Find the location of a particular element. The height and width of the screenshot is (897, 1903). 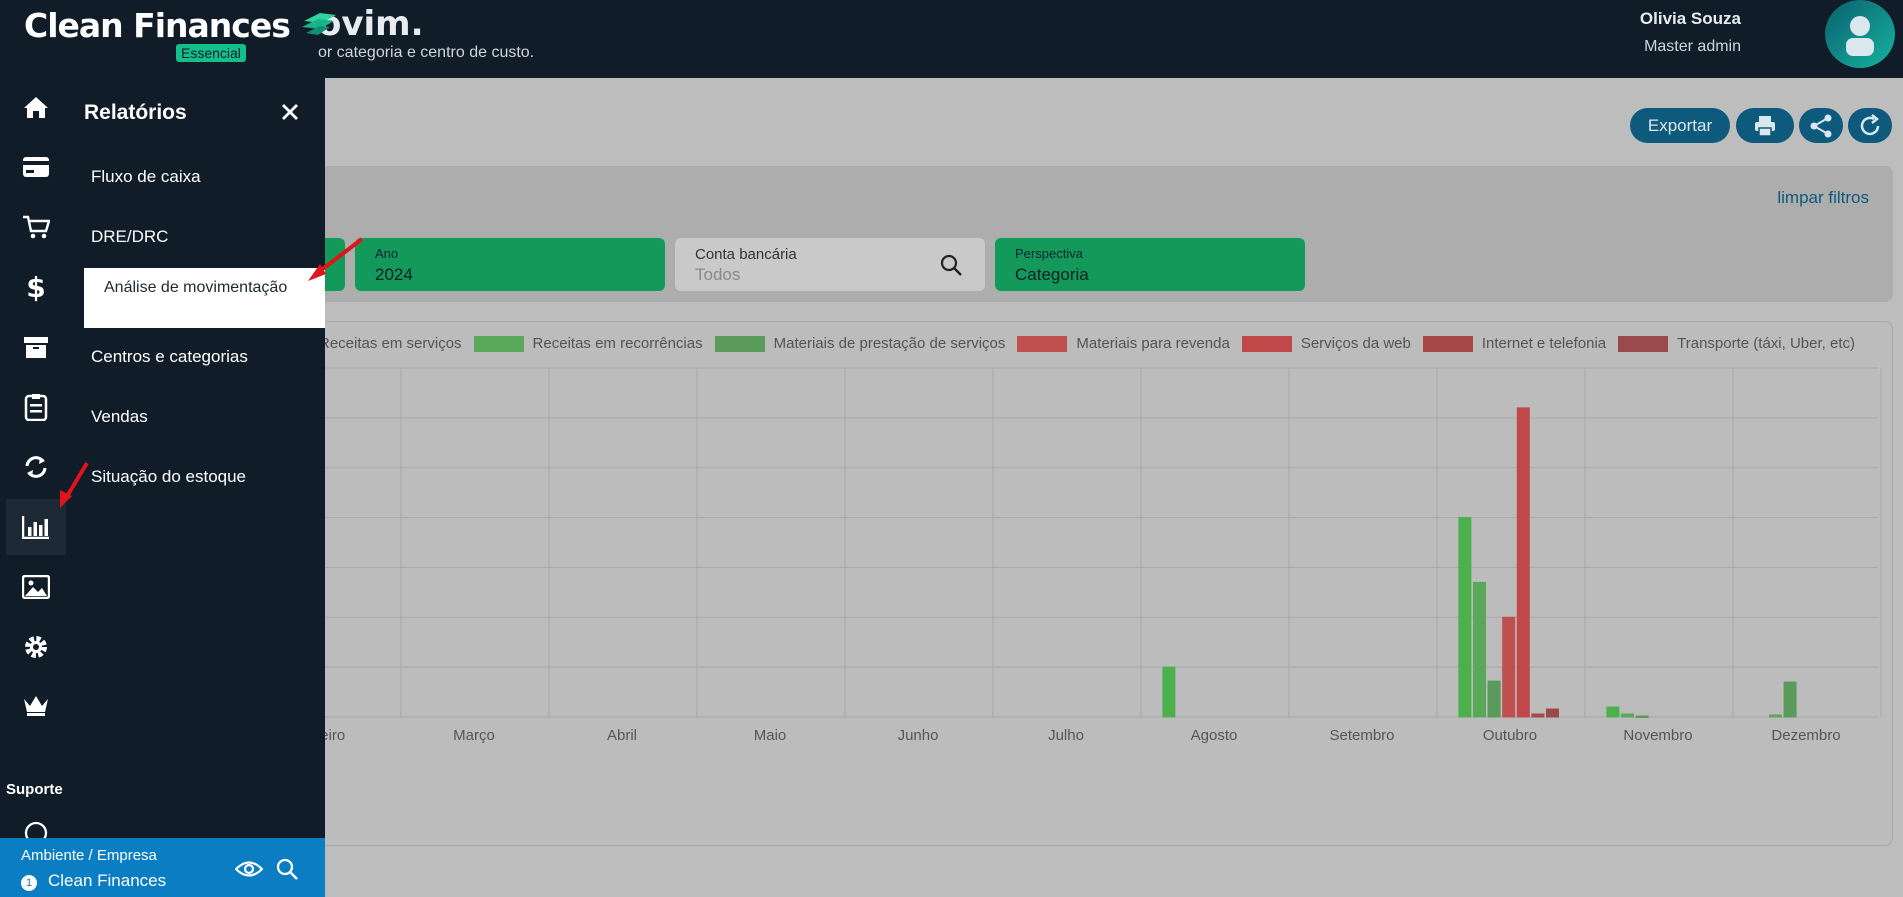

legend-label: Materiais para revenda is located at coordinates (1153, 343).